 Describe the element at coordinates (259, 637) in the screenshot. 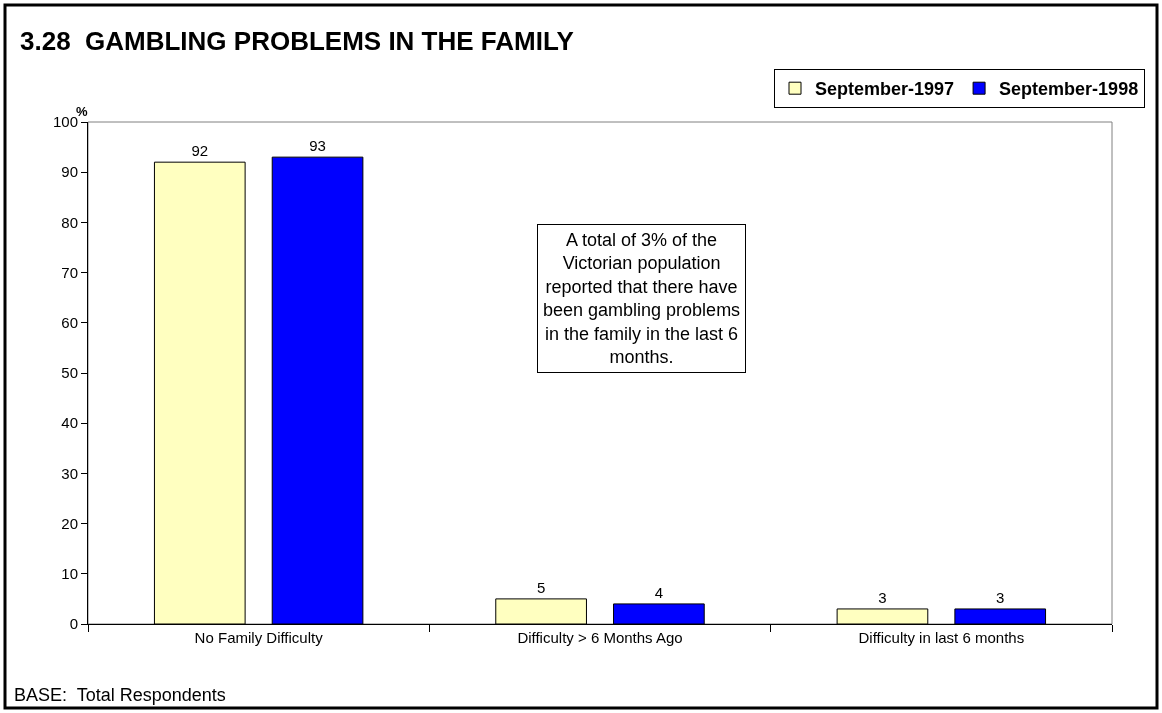

I see `x-tick-label: No Family Difficulty` at that location.